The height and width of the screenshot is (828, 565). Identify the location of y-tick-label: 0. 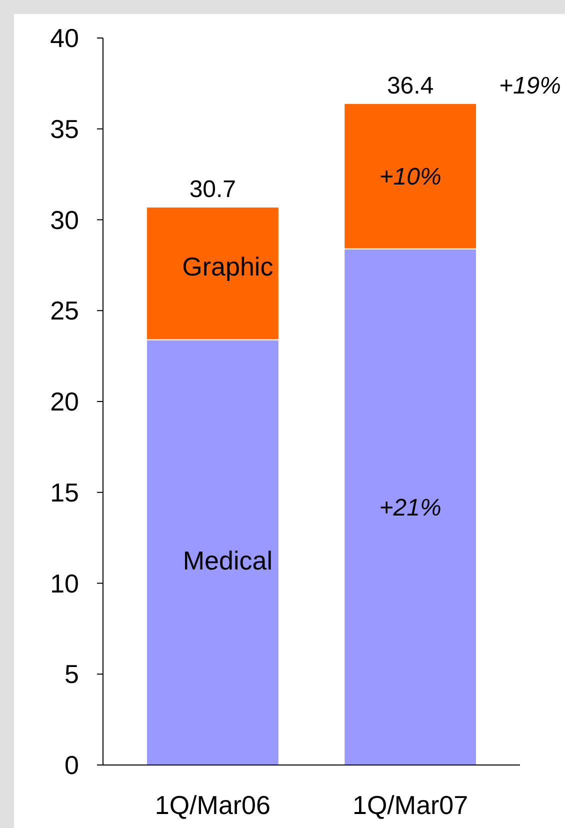
(71, 765).